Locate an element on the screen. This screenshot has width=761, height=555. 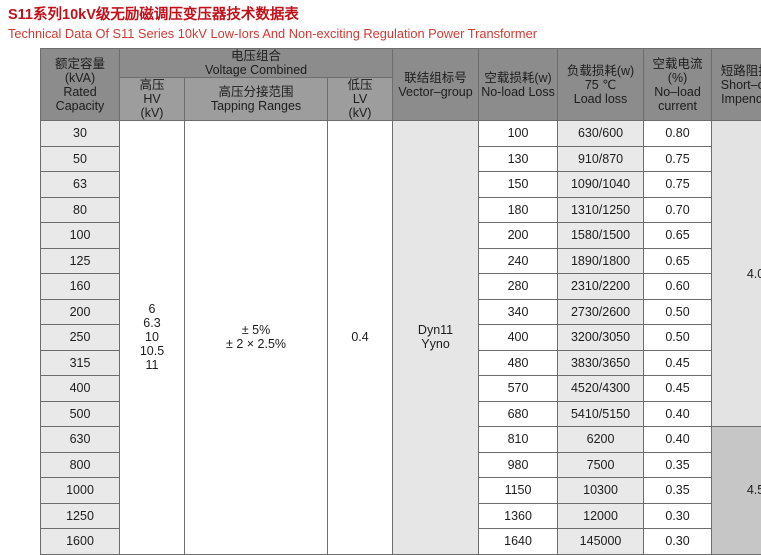
tapping-range-line: ± 5% is located at coordinates (256, 330).